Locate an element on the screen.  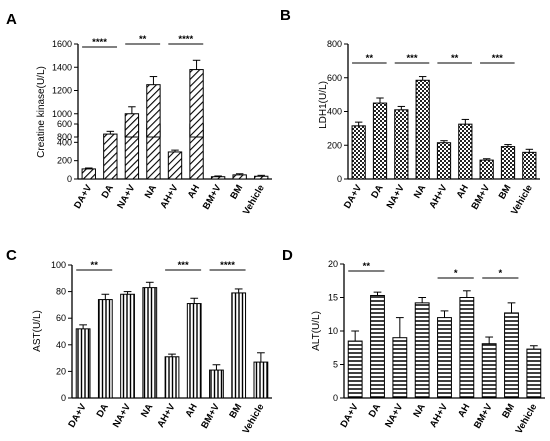
panel-d-category-label: AH+V is located at coordinates (439, 415).